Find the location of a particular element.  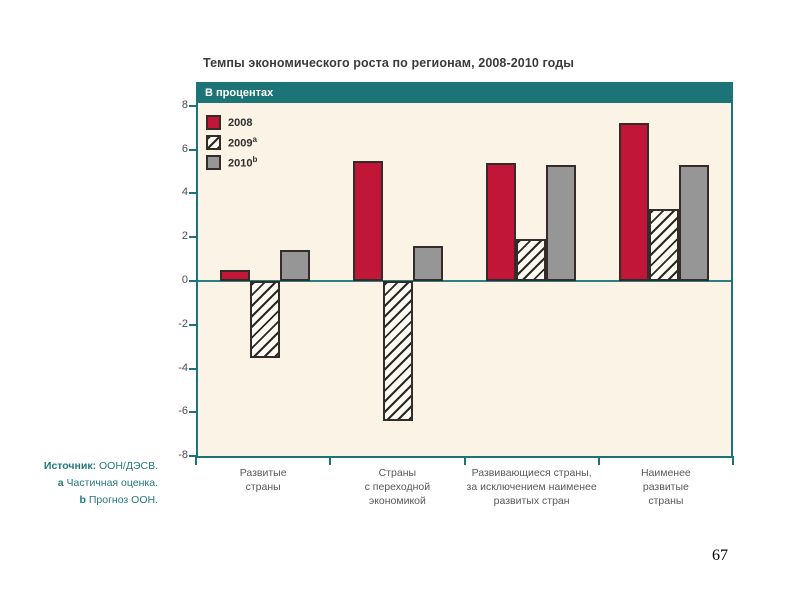

category-label-1: Развитые страны is located at coordinates (263, 480).